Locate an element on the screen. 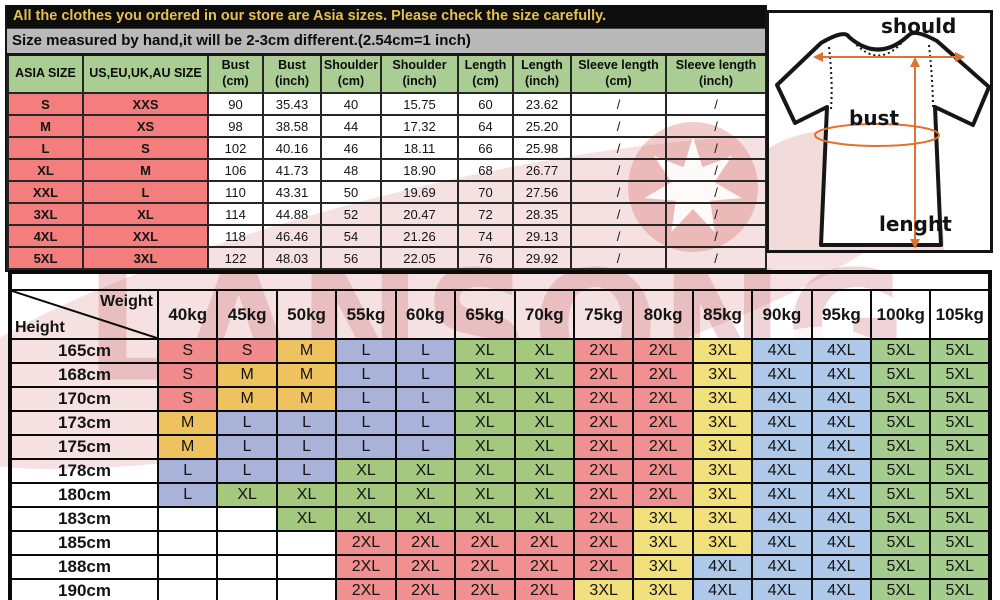 This screenshot has height=600, width=1000. measure-value-cell: 22.05 is located at coordinates (419, 258).